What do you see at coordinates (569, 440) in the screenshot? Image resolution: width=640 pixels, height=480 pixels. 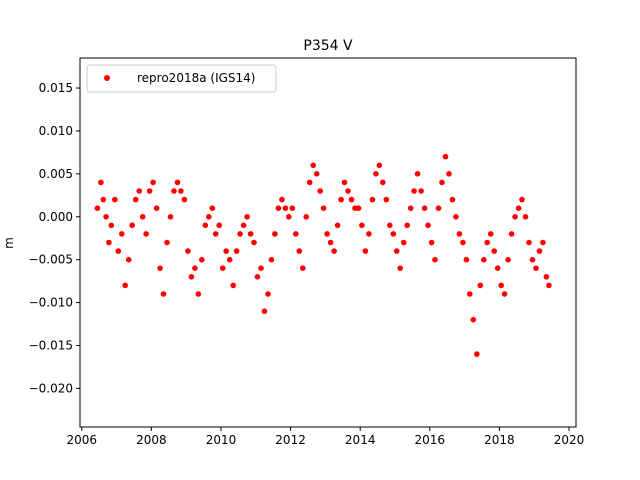 I see `x-tick-label: 2020` at bounding box center [569, 440].